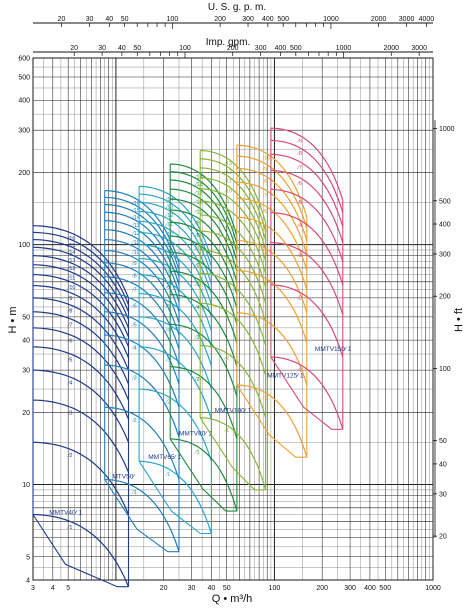  I want to click on stage-label: ∕11, so click(70, 278).